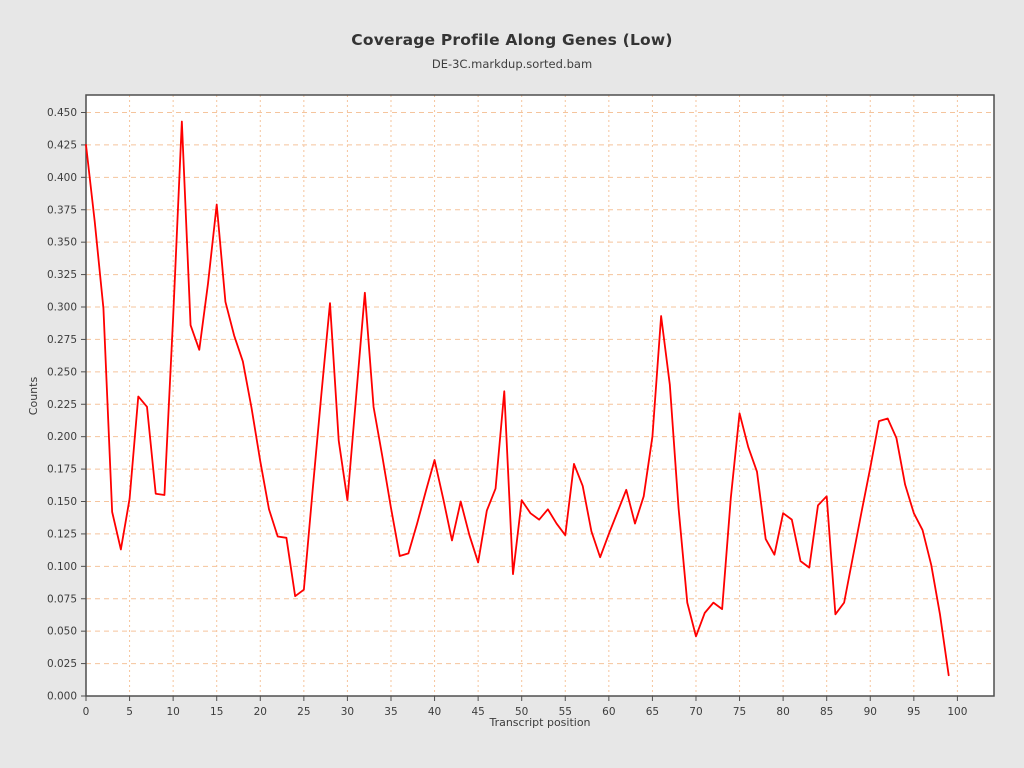 The height and width of the screenshot is (768, 1024). Describe the element at coordinates (216, 712) in the screenshot. I see `x-tick-label: 15` at that location.